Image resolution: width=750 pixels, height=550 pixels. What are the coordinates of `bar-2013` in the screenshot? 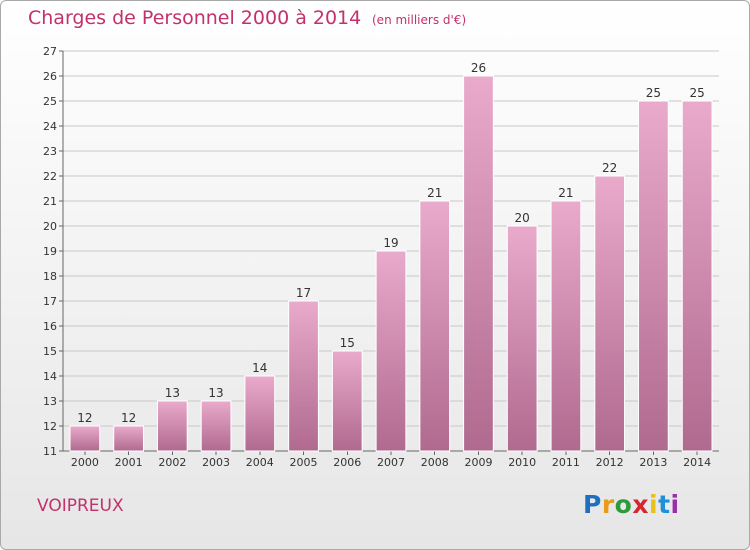 It's located at (653, 276).